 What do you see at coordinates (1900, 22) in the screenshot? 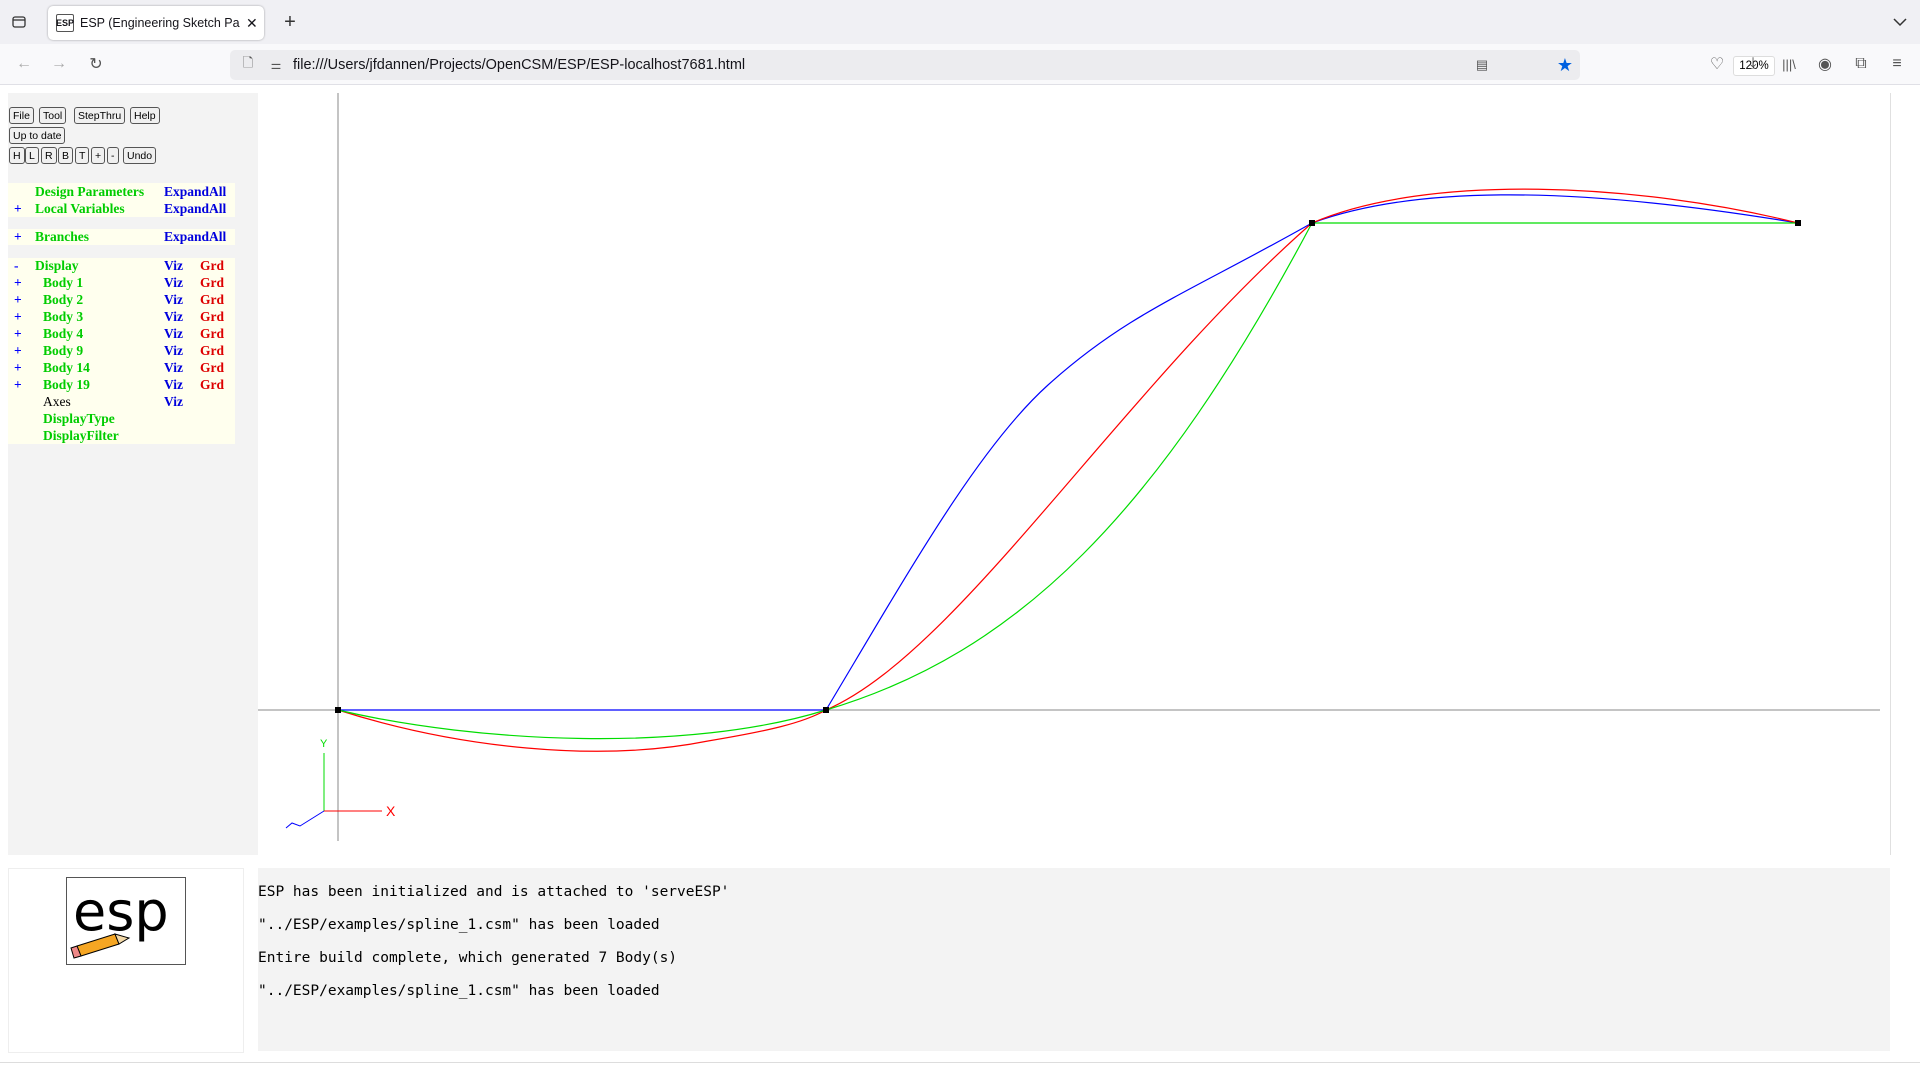
I see `tab-list-chevron-icon` at bounding box center [1900, 22].